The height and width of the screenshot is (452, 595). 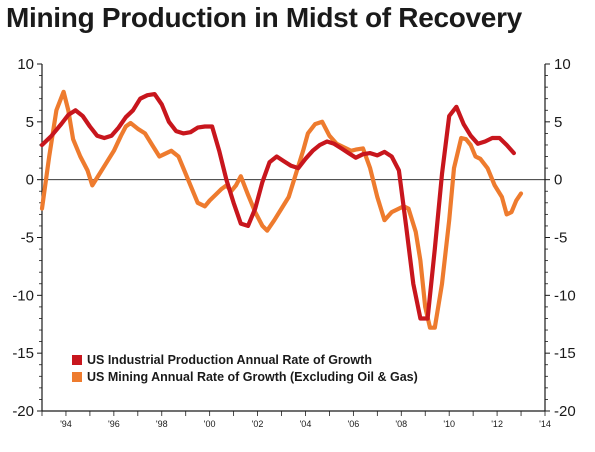 What do you see at coordinates (77, 377) in the screenshot?
I see `legend-swatch-mining` at bounding box center [77, 377].